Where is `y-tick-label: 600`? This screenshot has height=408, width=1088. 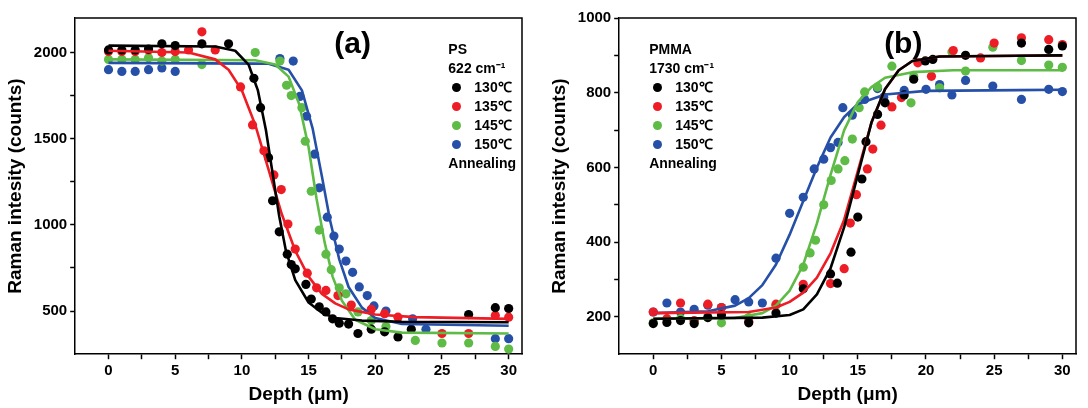
y-tick-label: 600 is located at coordinates (599, 166).